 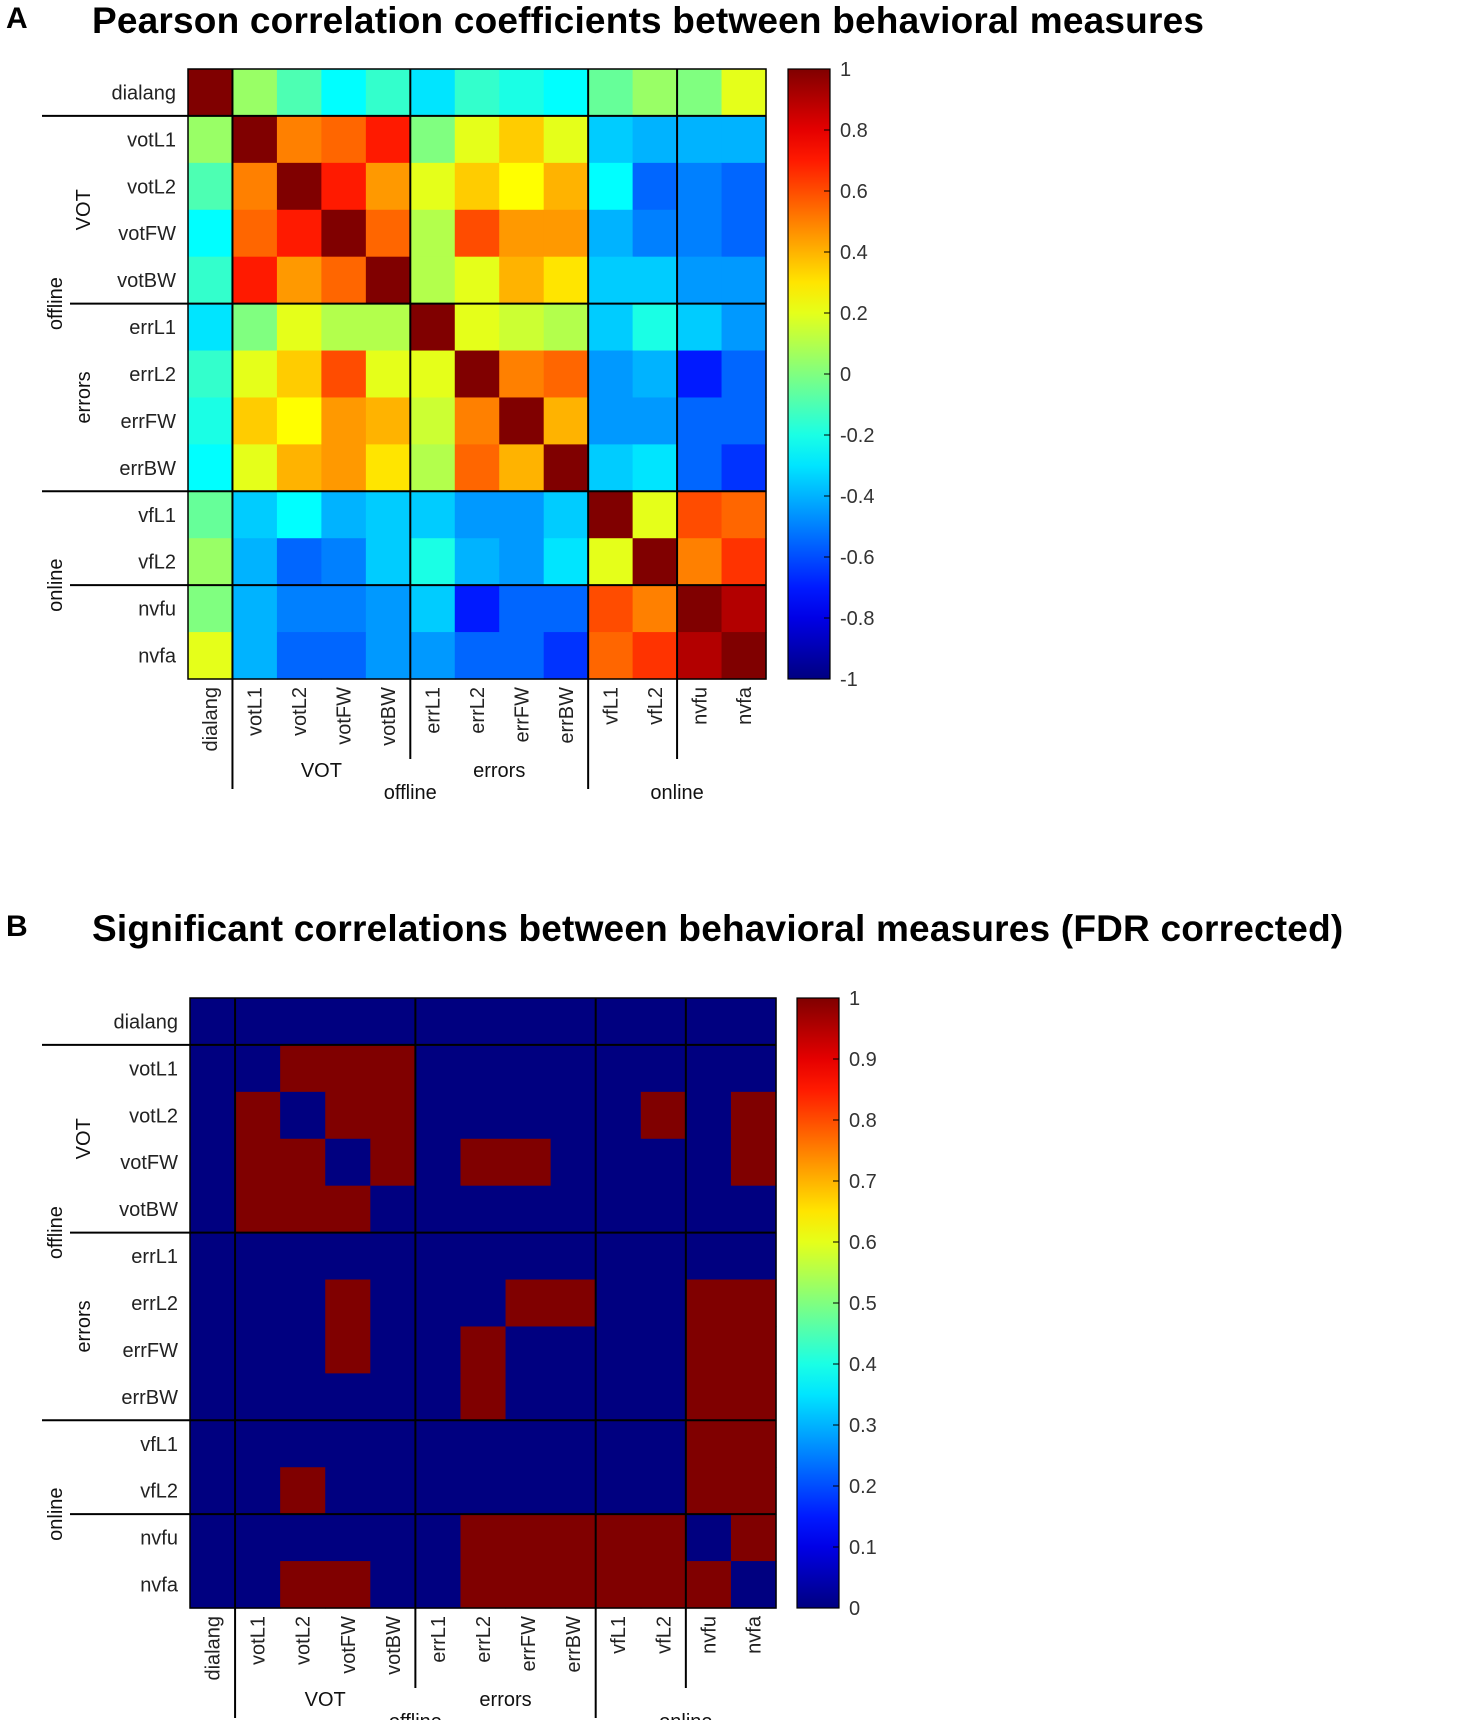 I want to click on column-label: votFW, so click(x=345, y=716).